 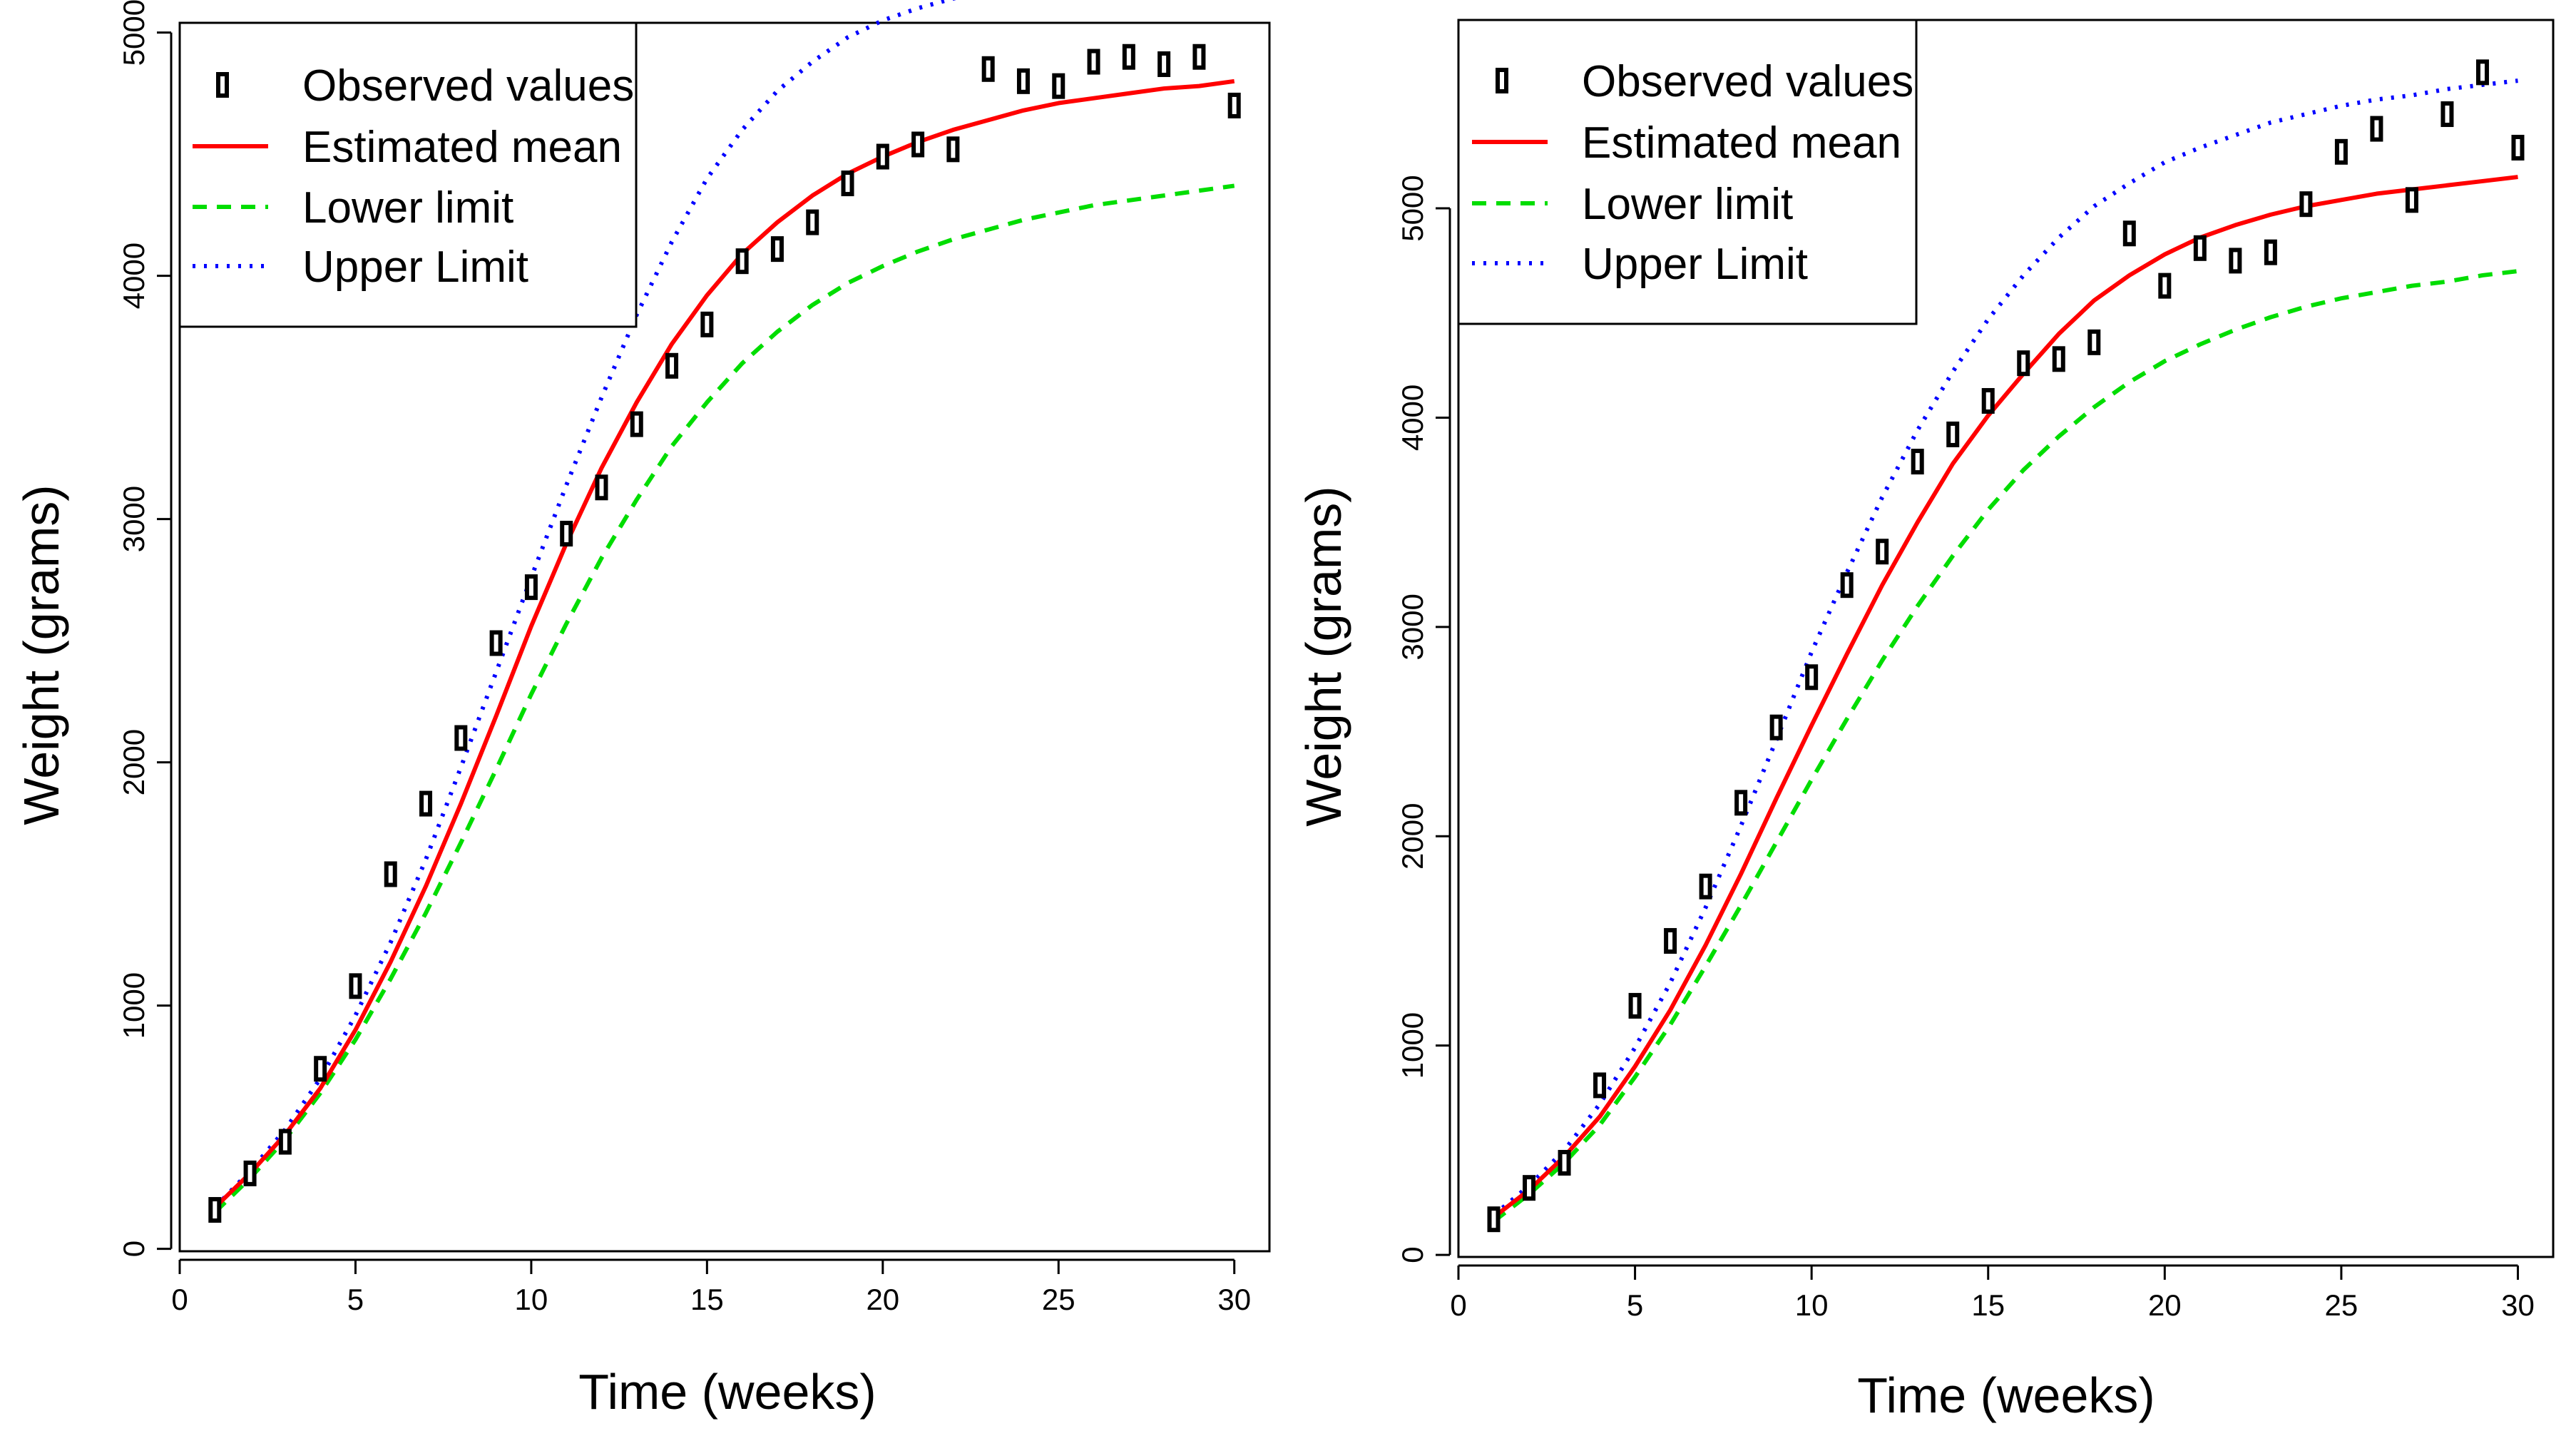 What do you see at coordinates (1323, 656) in the screenshot?
I see `y-axis-label: Weight (grams)` at bounding box center [1323, 656].